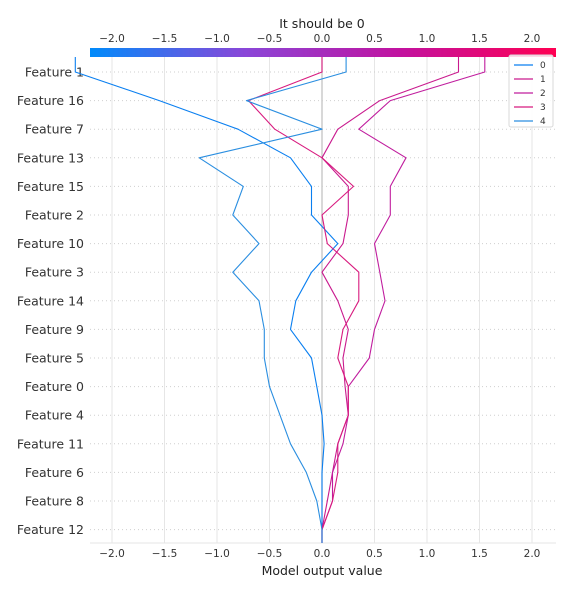  Describe the element at coordinates (532, 554) in the screenshot. I see `bottom-tick-label: 2.0` at that location.